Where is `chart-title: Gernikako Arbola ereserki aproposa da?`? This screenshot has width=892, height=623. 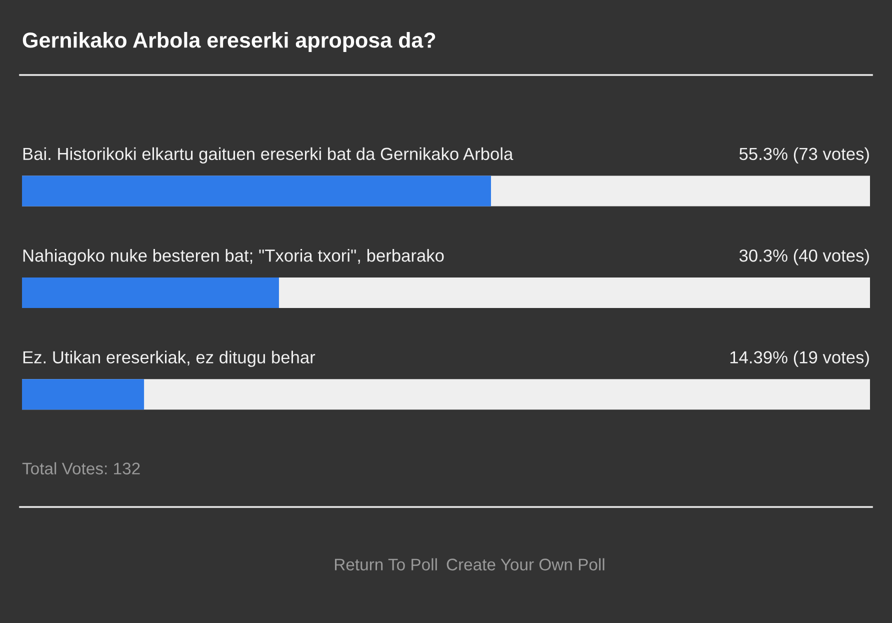
chart-title: Gernikako Arbola ereserki aproposa da? is located at coordinates (229, 42).